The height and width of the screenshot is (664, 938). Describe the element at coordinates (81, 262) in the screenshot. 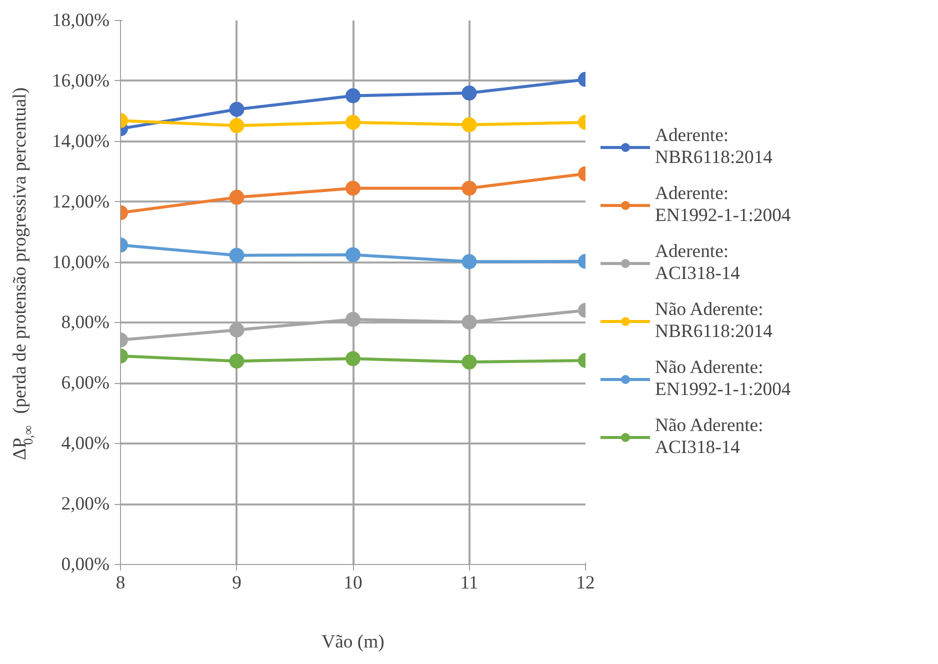

I see `y-tick-label: 10,00%` at that location.